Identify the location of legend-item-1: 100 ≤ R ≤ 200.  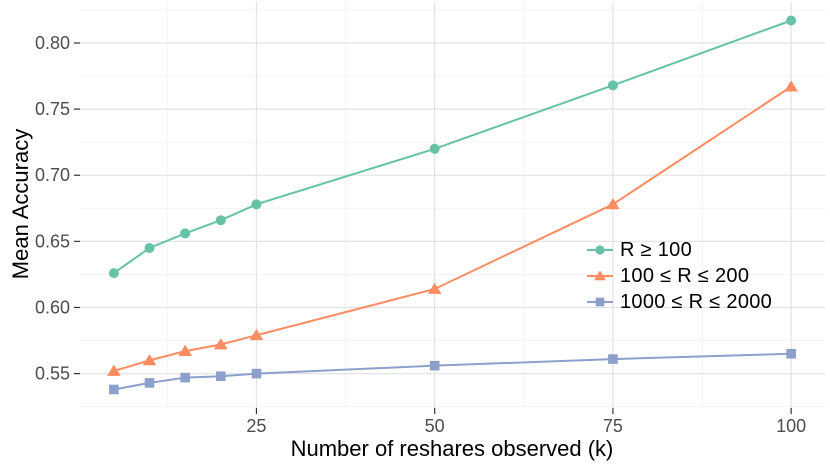
(679, 276).